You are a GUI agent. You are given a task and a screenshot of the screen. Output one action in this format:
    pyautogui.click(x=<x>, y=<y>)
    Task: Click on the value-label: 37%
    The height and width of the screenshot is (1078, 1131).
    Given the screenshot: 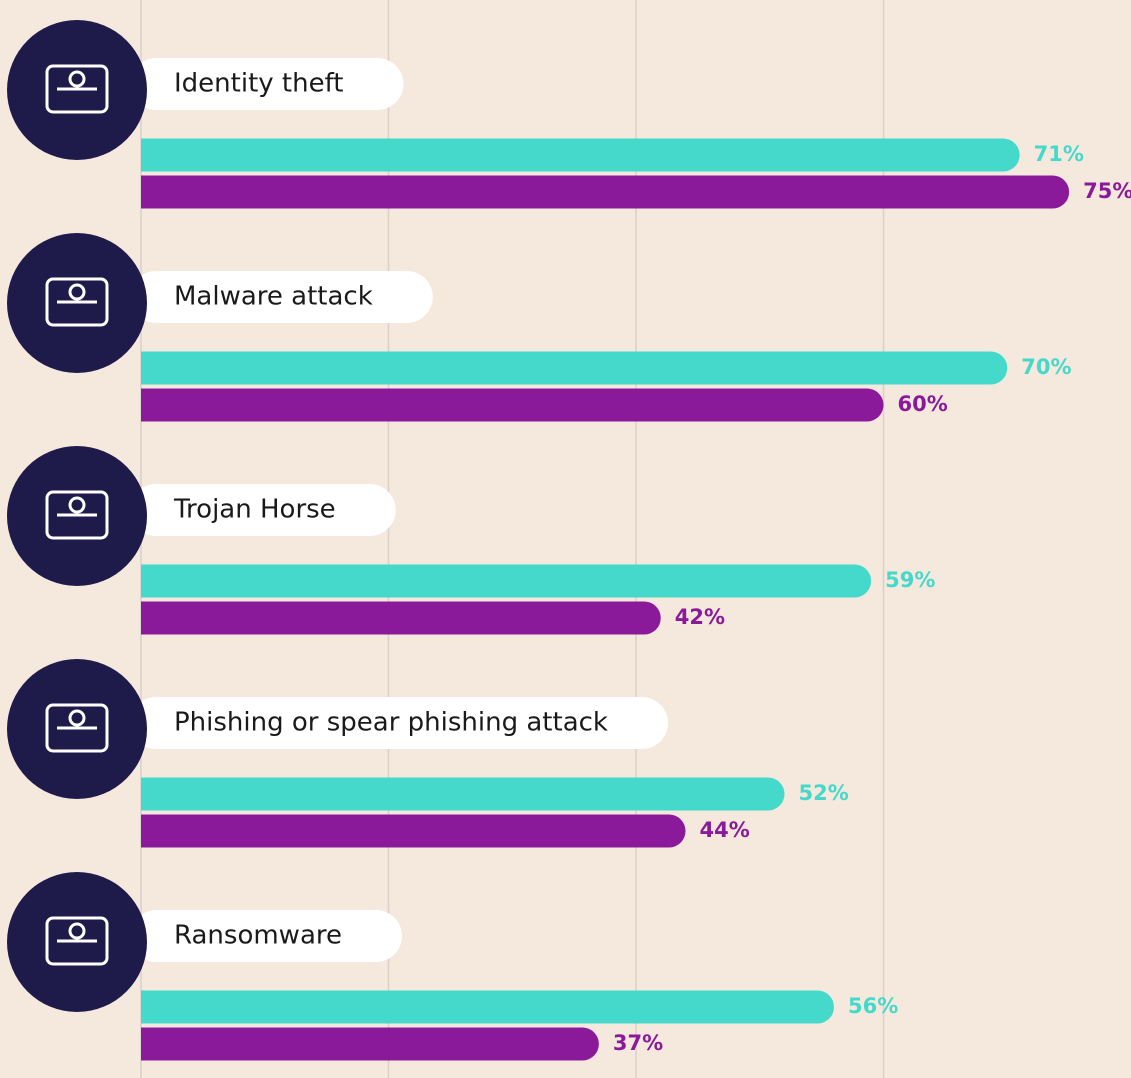 What is the action you would take?
    pyautogui.click(x=638, y=1043)
    